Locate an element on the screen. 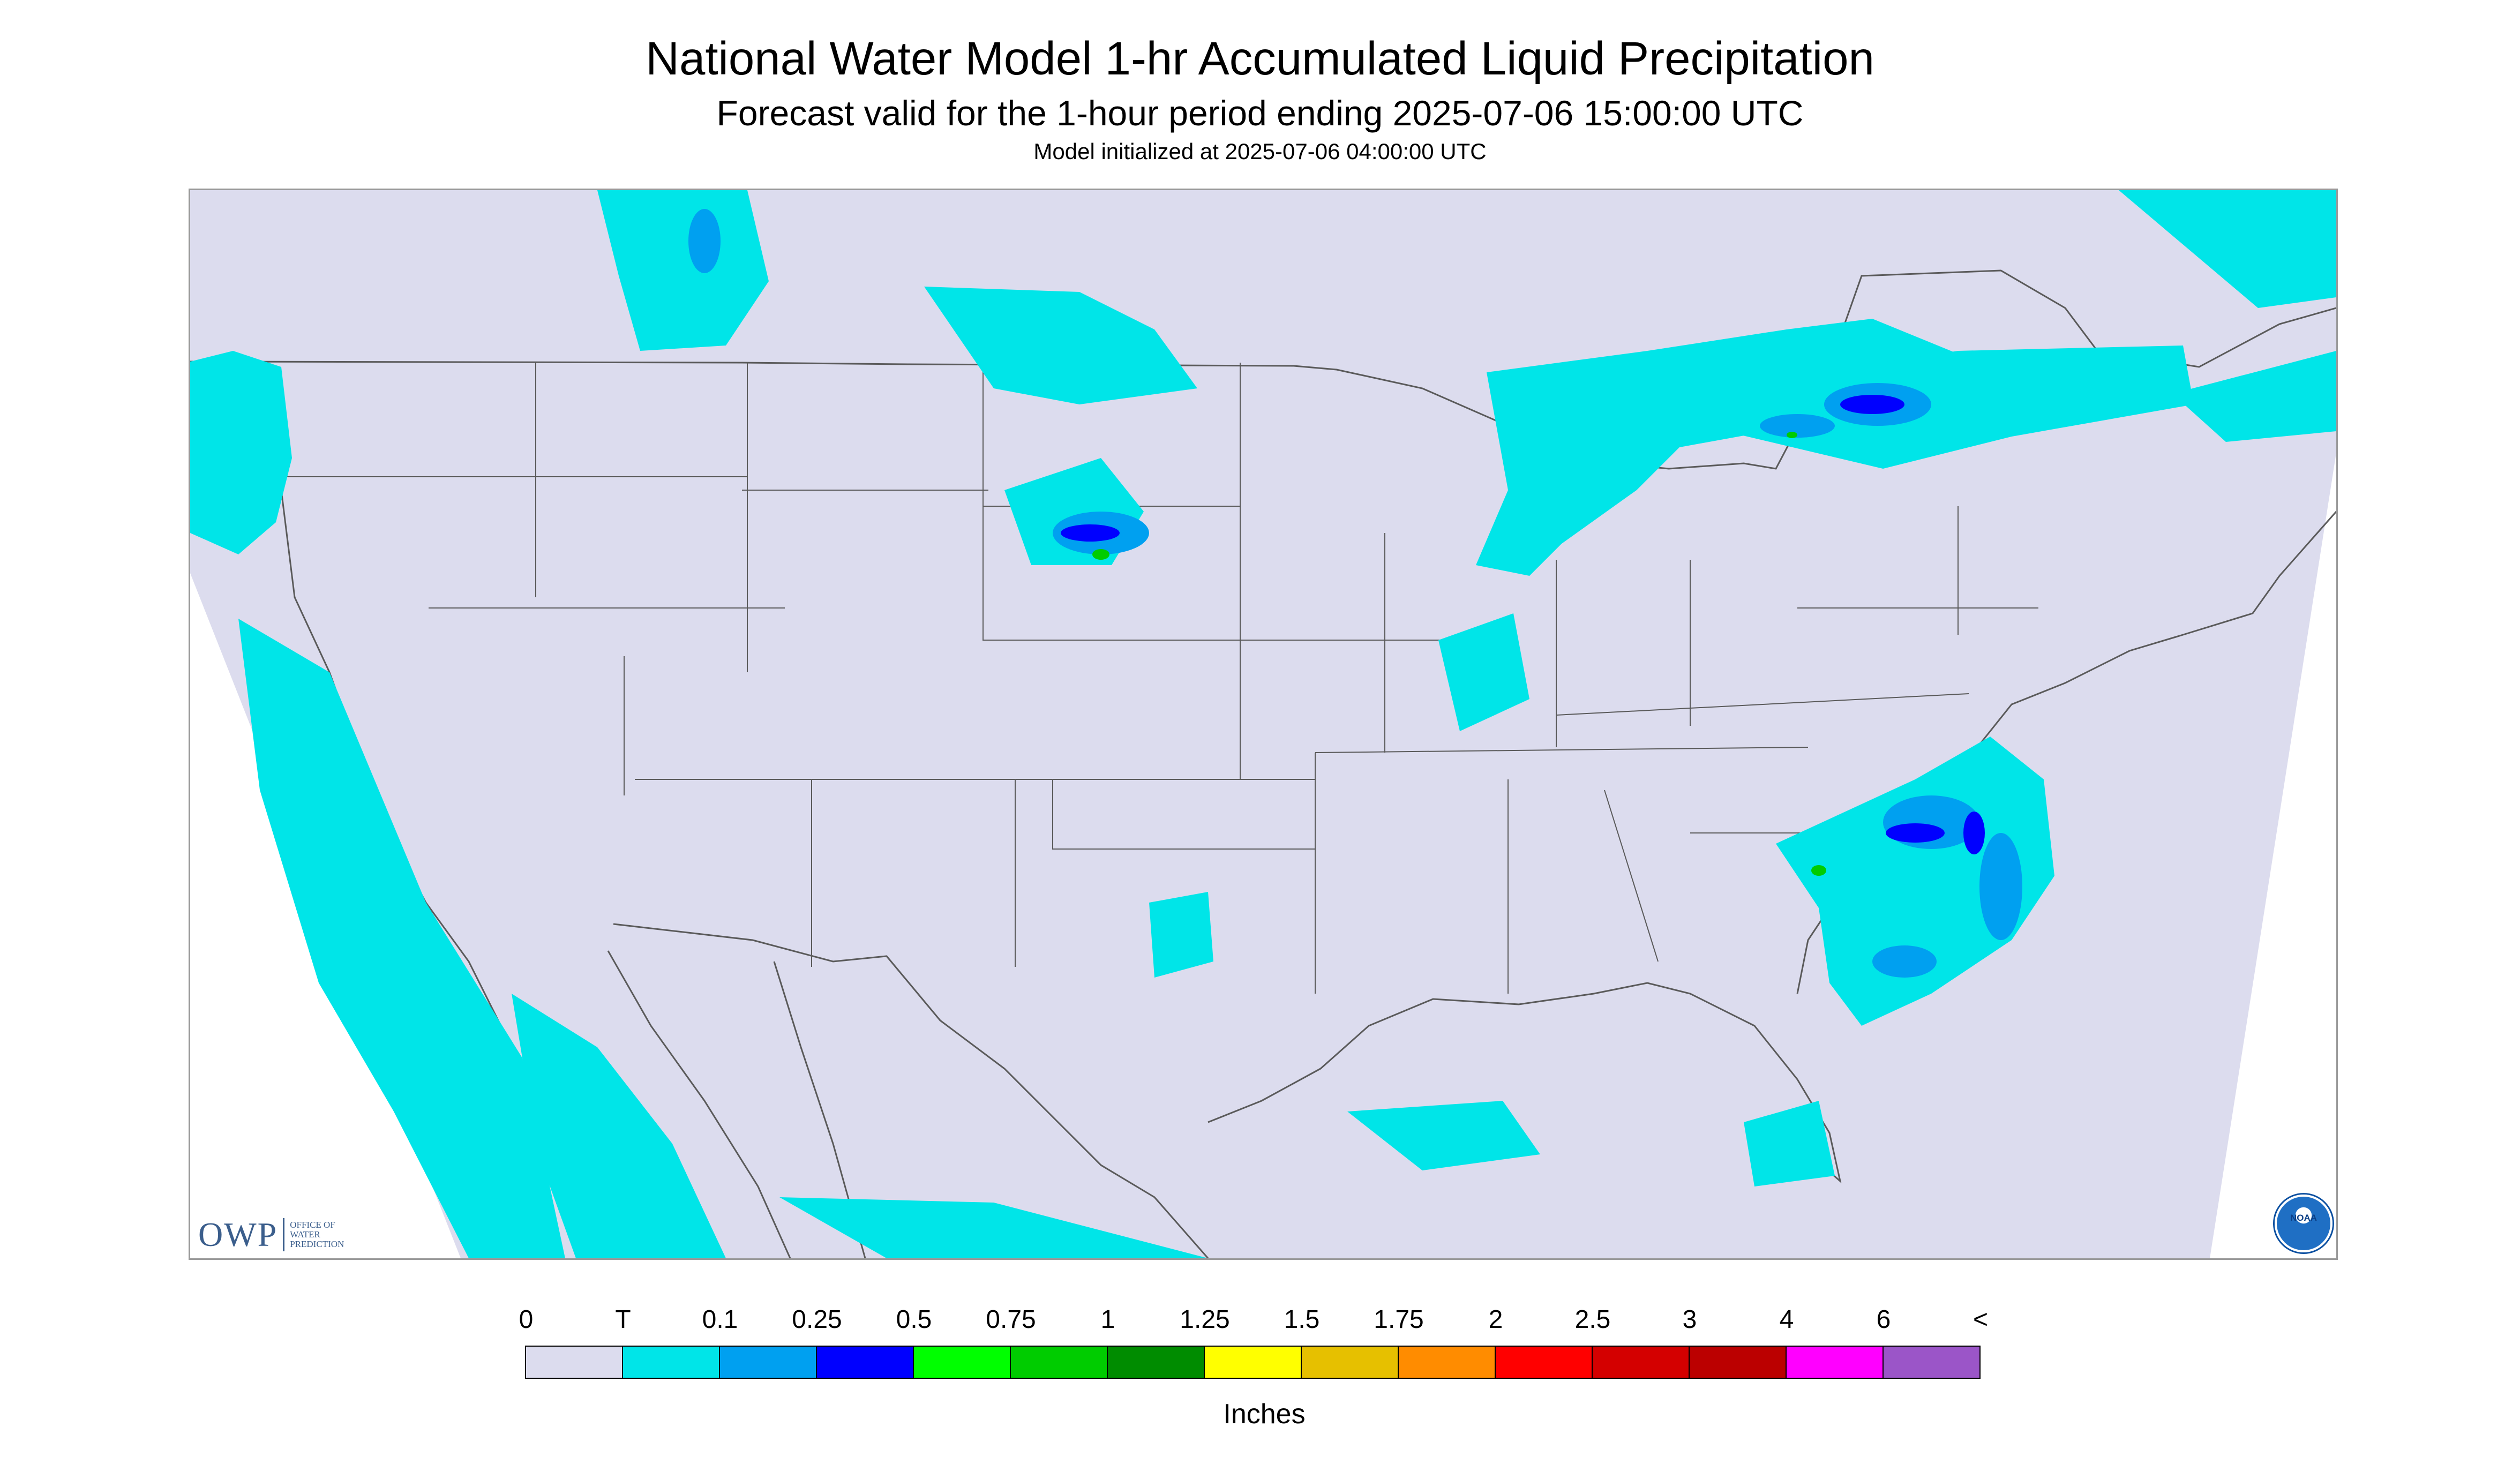  us-canada-border is located at coordinates (1263, 369).